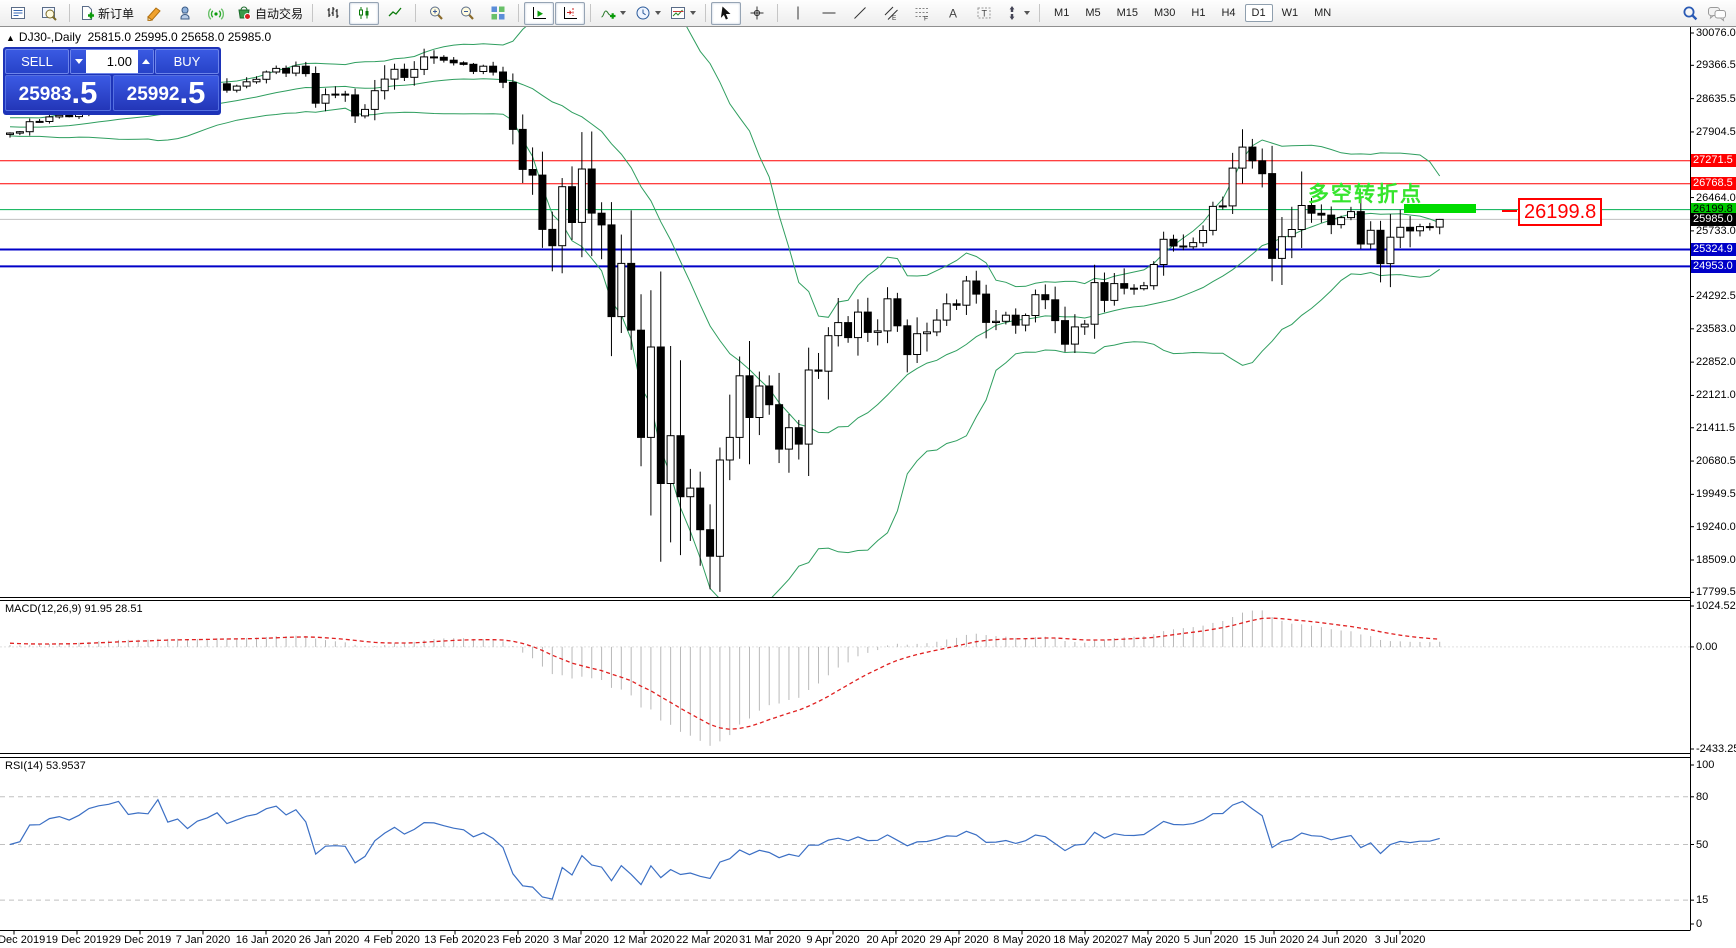 The width and height of the screenshot is (1736, 948). Describe the element at coordinates (770, 940) in the screenshot. I see `date-label: 31 Mar 2020` at that location.